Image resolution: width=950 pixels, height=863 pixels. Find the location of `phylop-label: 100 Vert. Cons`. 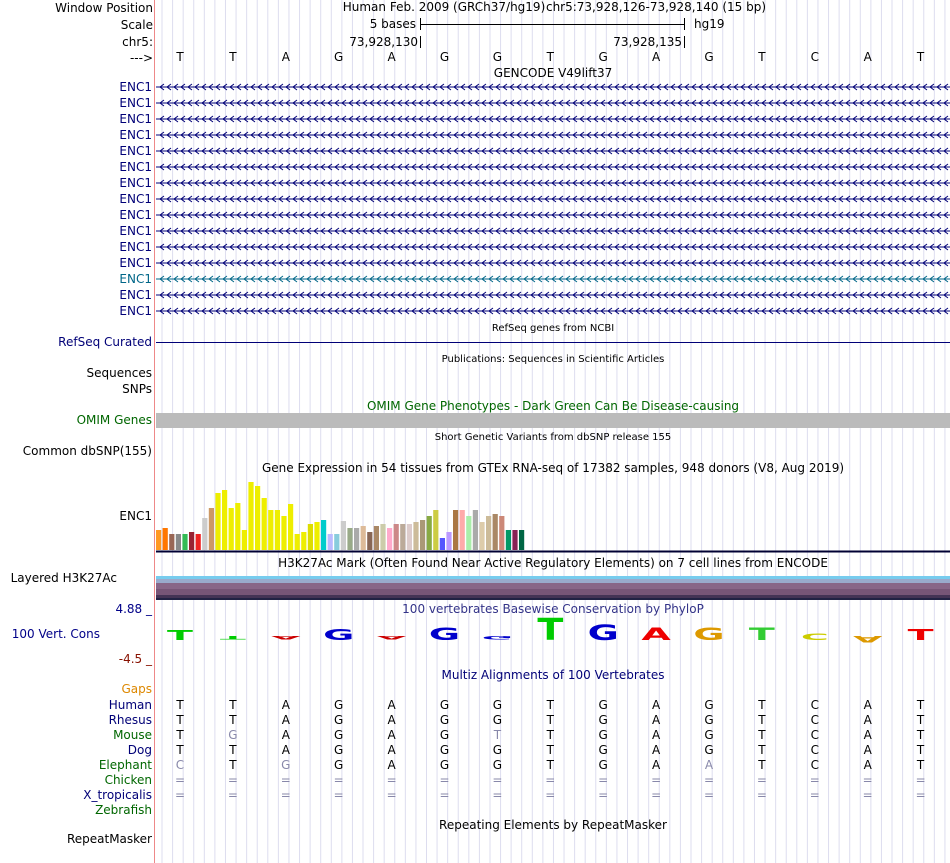

phylop-label: 100 Vert. Cons is located at coordinates (56, 634).